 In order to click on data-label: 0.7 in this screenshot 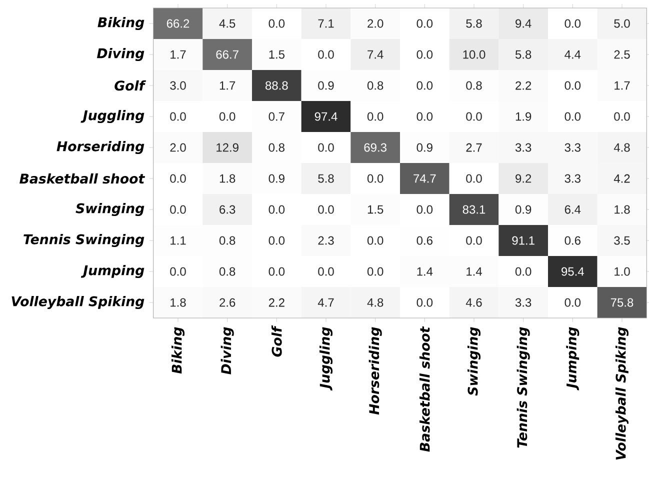, I will do `click(276, 116)`.